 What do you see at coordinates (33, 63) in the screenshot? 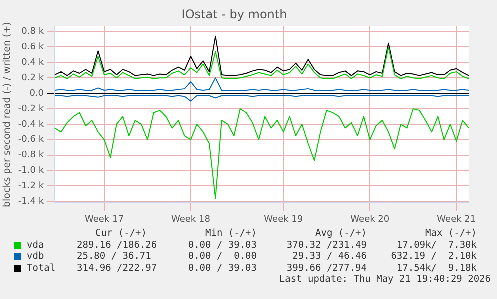
I see `y-tick-label: 0.4 k` at bounding box center [33, 63].